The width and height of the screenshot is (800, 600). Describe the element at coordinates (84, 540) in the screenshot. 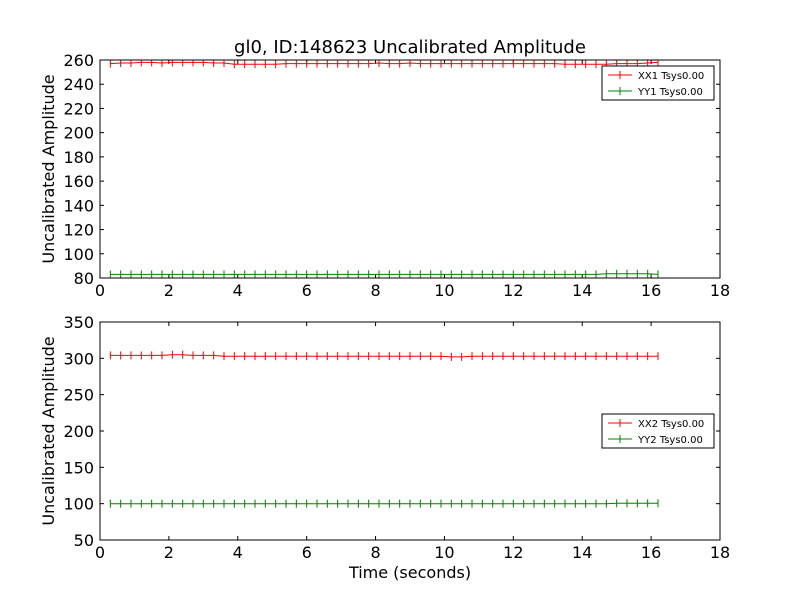

I see `y-tick-label: 50` at that location.